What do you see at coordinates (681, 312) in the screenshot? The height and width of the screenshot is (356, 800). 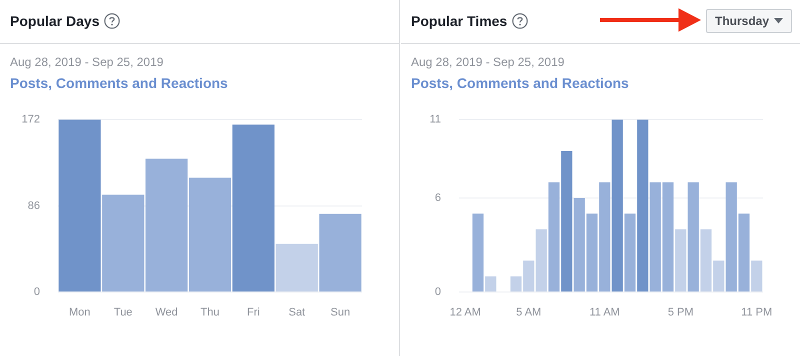 I see `x-tick-label: 5 PM` at bounding box center [681, 312].